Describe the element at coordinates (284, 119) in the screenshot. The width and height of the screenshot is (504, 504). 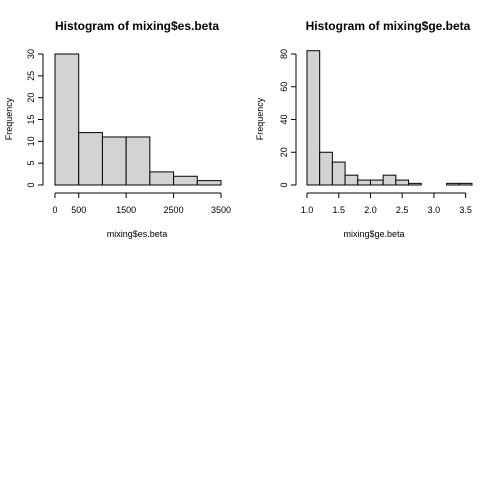
I see `y-tick-label: 40` at that location.